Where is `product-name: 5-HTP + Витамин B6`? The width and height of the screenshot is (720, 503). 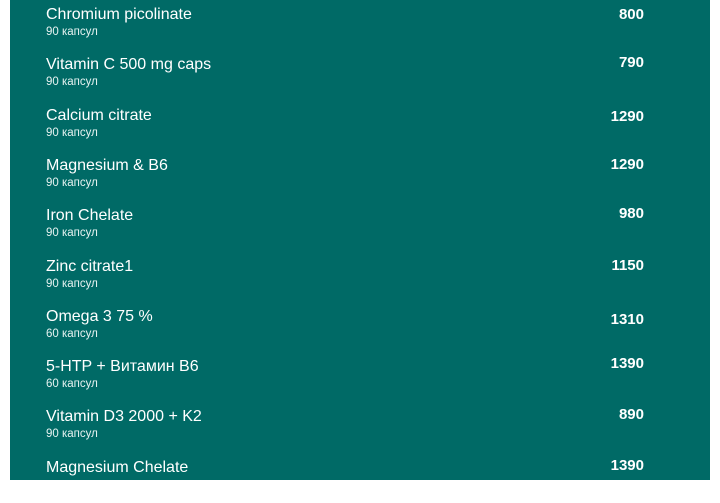
product-name: 5-HTP + Витамин B6 is located at coordinates (122, 367).